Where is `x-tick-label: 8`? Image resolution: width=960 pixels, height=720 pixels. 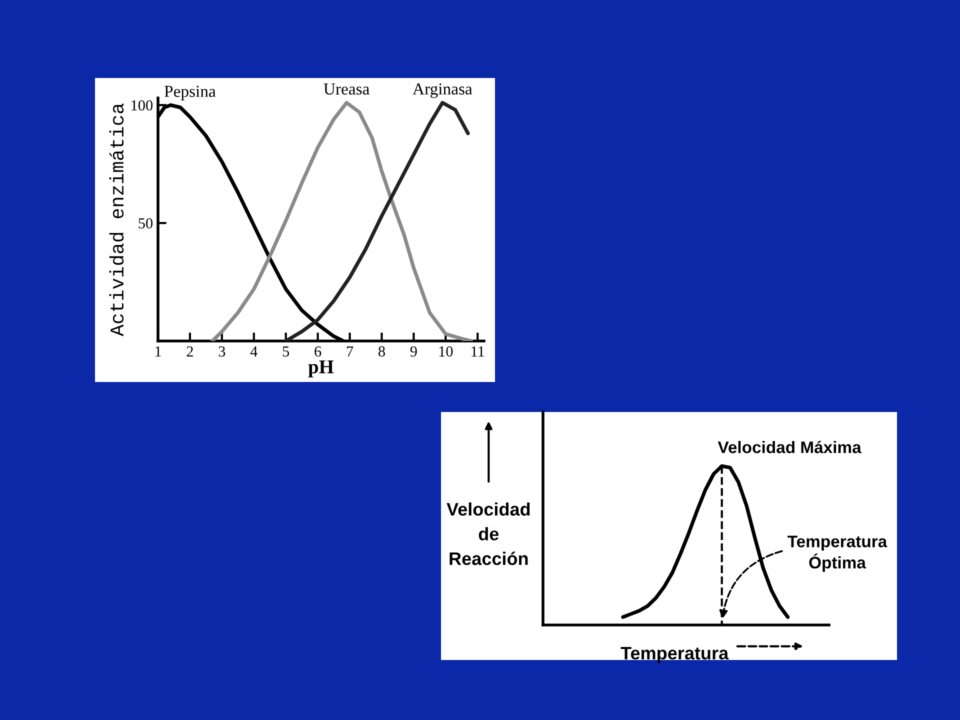 x-tick-label: 8 is located at coordinates (381, 351).